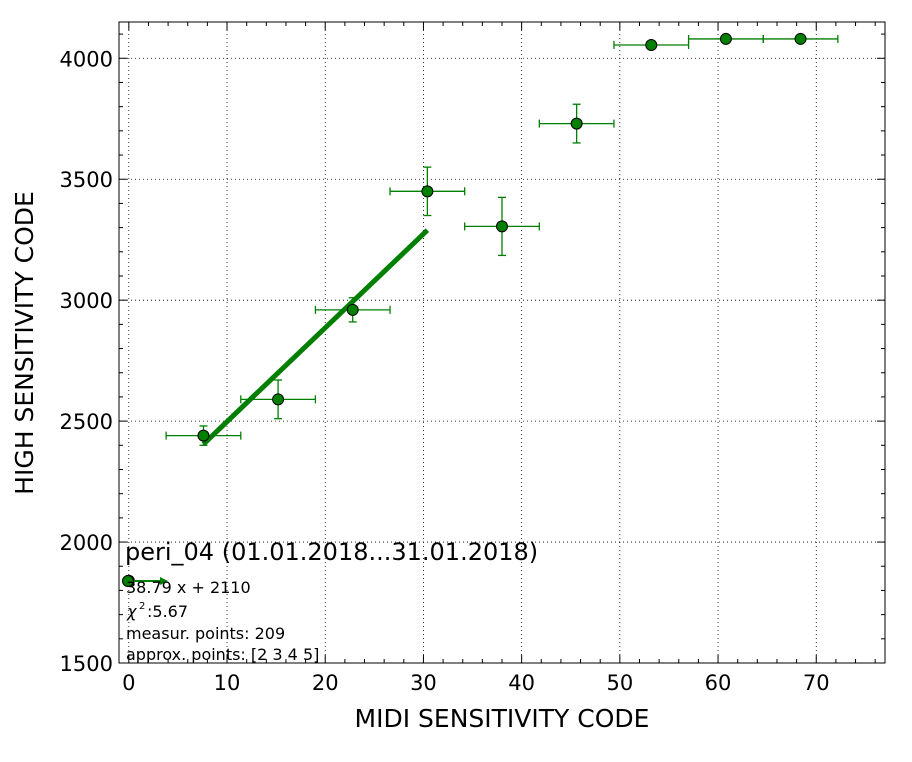 This screenshot has width=912, height=762. I want to click on fit-line, so click(315, 337).